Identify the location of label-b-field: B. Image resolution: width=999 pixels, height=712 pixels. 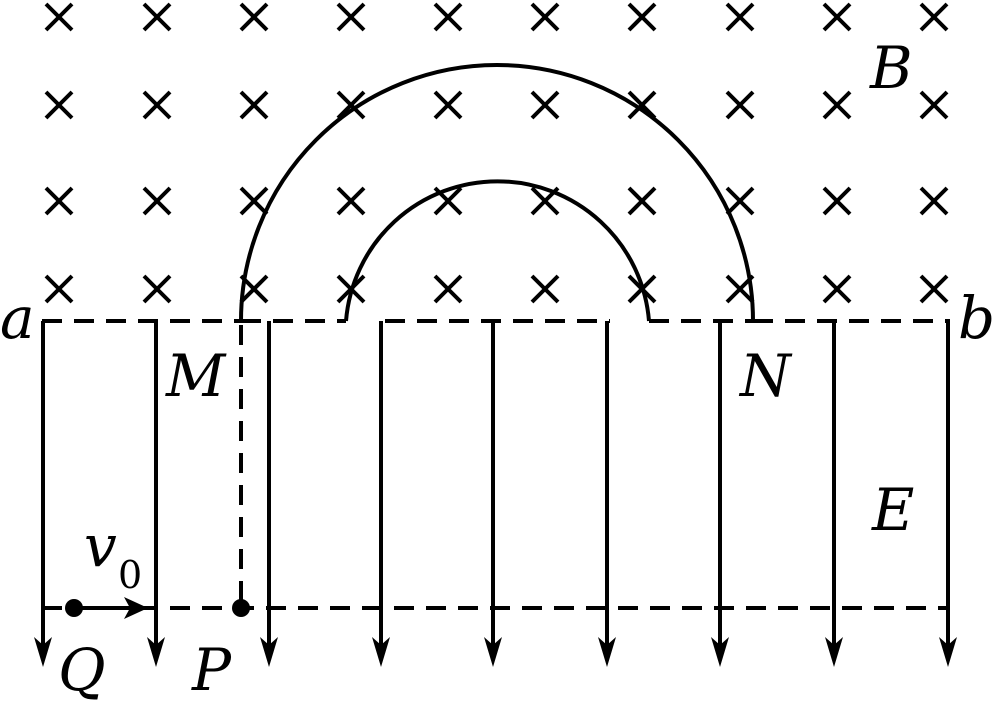
(891, 68).